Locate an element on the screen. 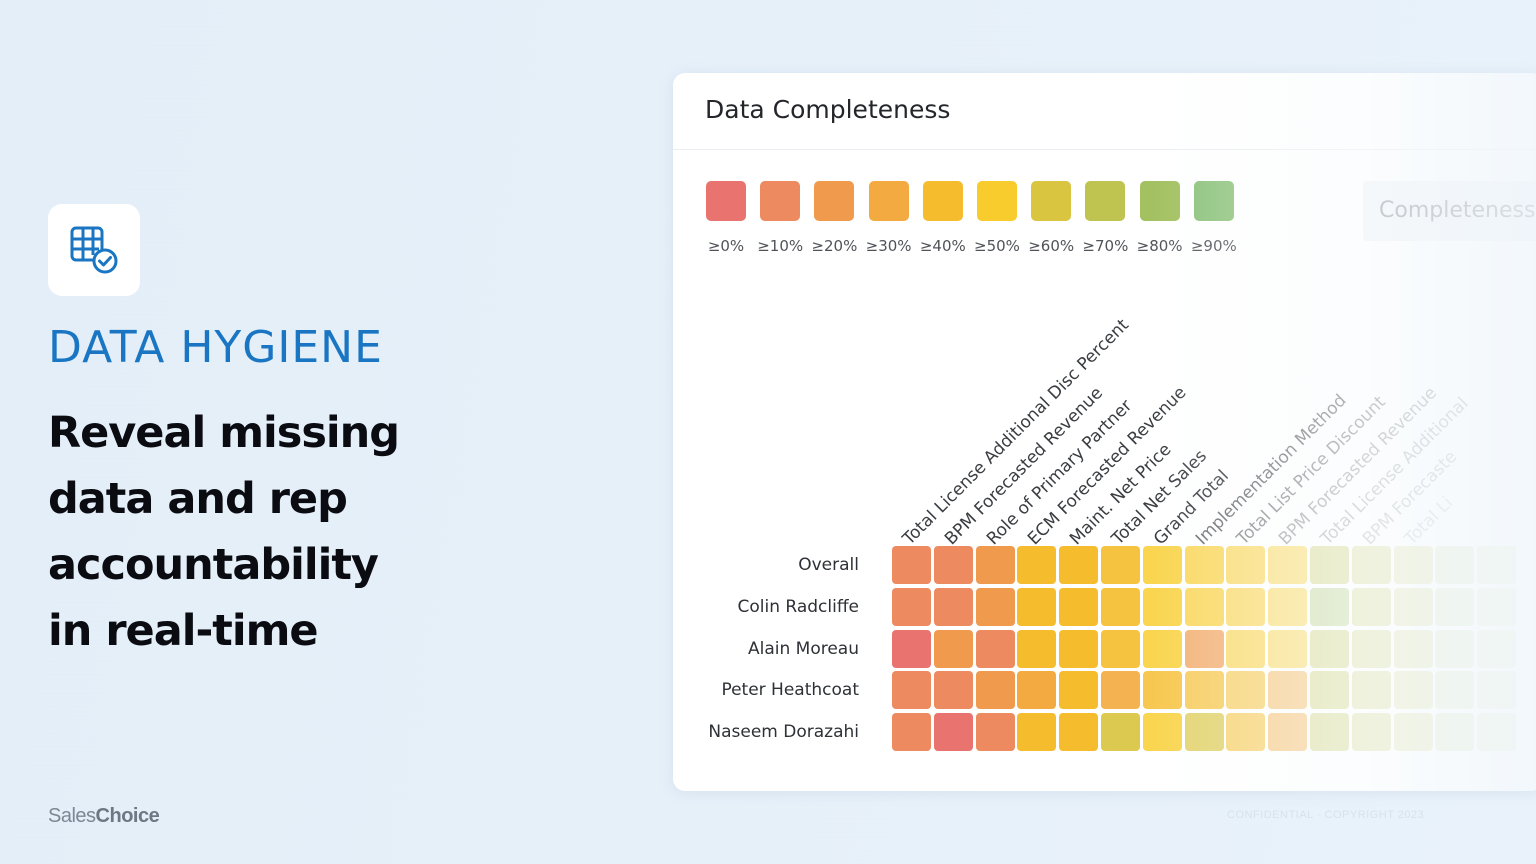 The image size is (1536, 864). row-header: Peter Heathcoat is located at coordinates (790, 690).